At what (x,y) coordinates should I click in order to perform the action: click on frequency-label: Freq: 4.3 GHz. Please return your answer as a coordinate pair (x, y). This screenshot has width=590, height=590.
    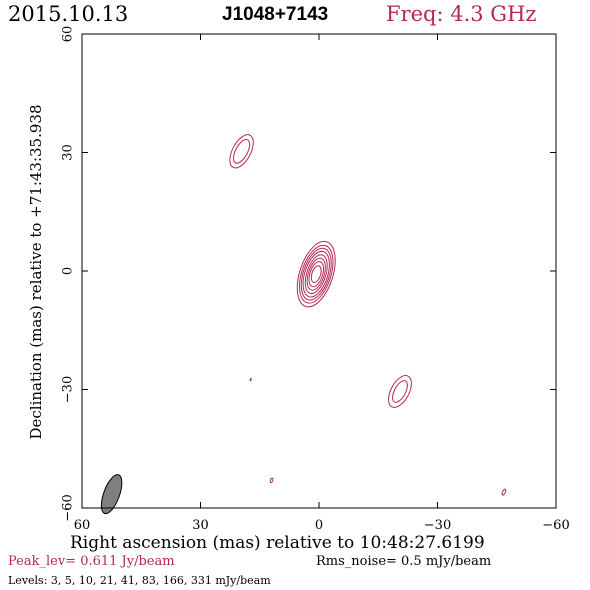
    Looking at the image, I should click on (461, 14).